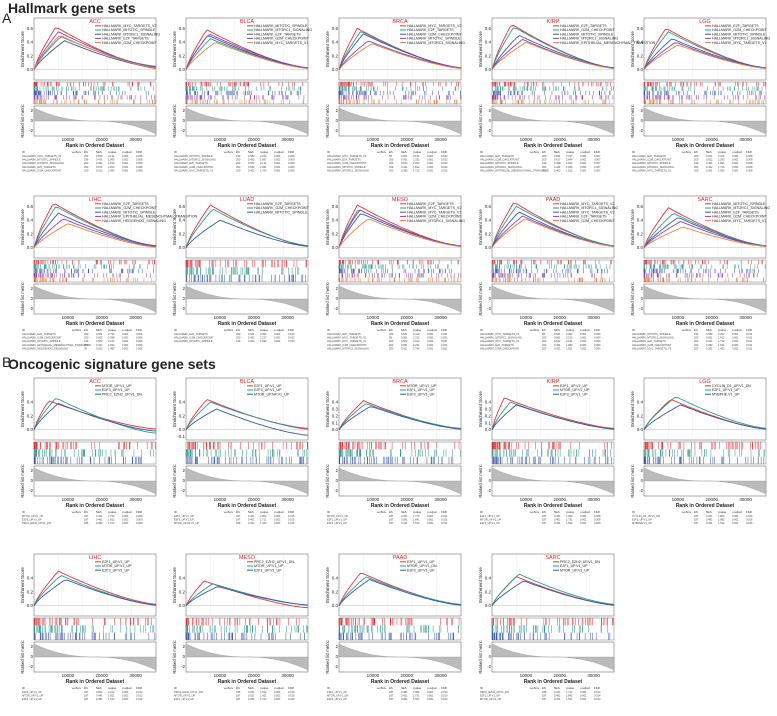 Image resolution: width=777 pixels, height=716 pixels. What do you see at coordinates (263, 156) in the screenshot?
I see `table-cell-value: 2.044` at bounding box center [263, 156].